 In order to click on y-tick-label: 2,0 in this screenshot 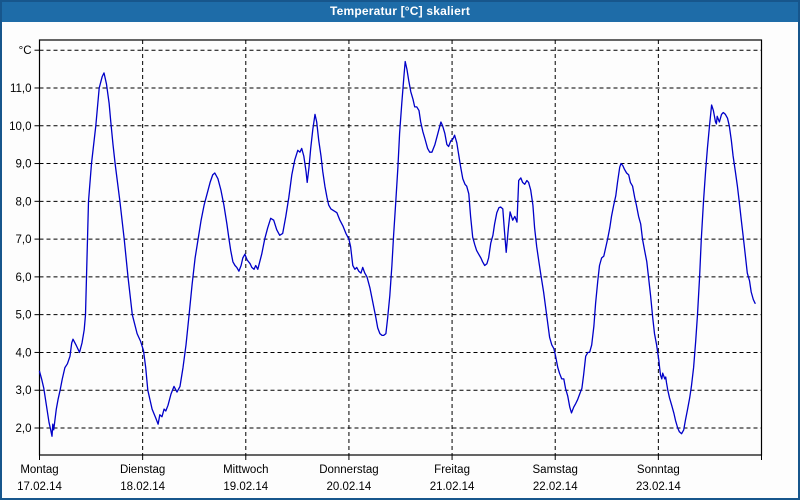, I will do `click(24, 429)`.